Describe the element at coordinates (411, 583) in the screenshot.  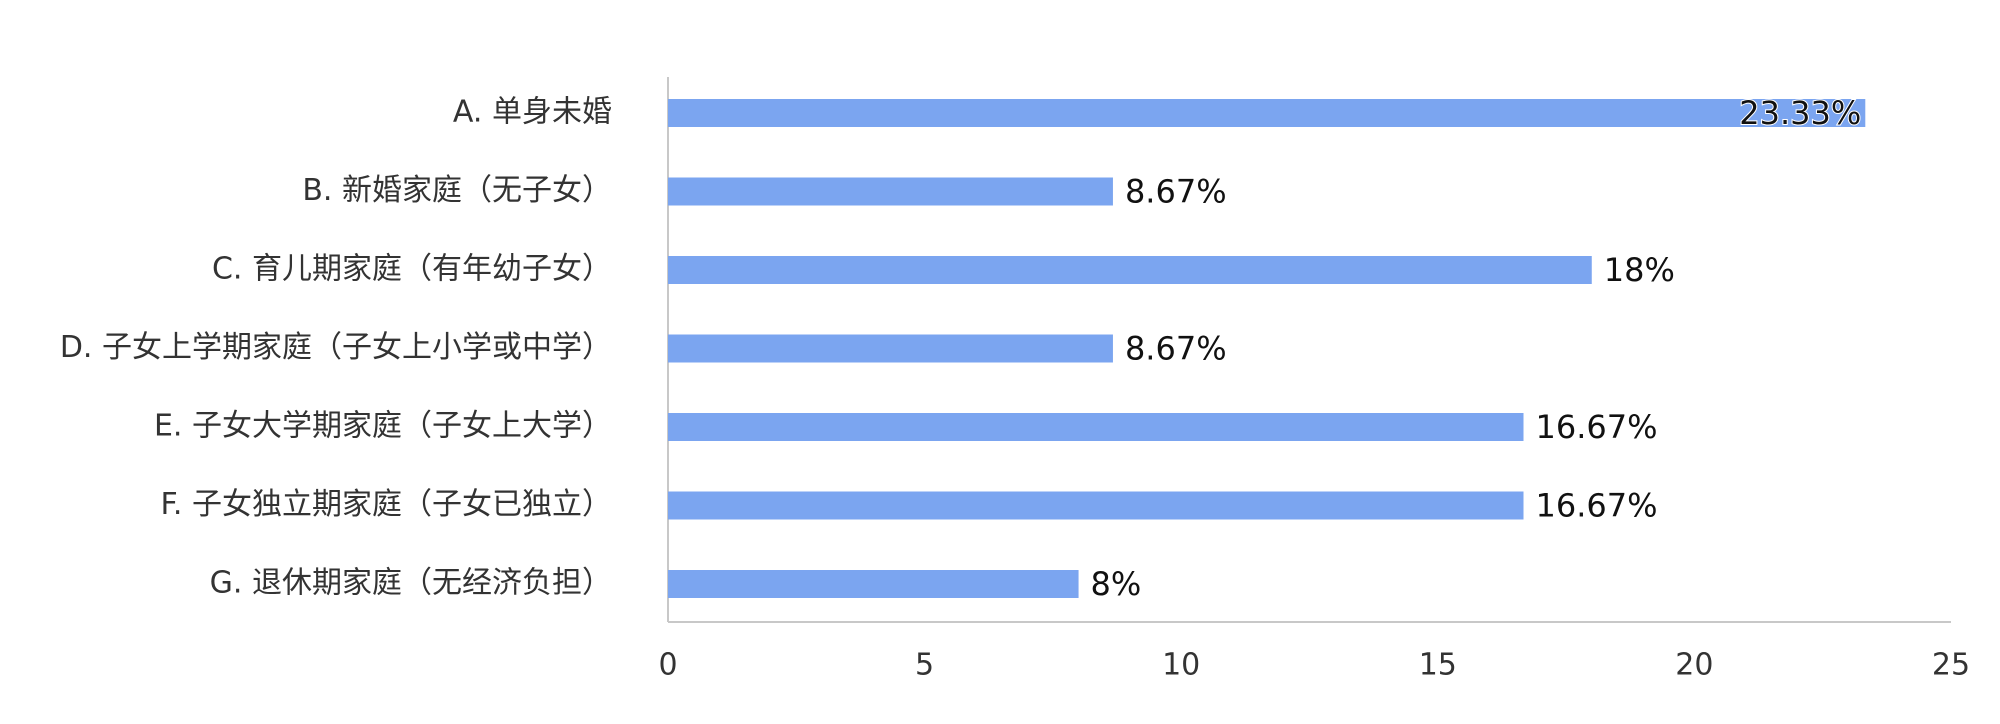
I see `category-label: G. 退休期家庭（无经济负担）` at that location.